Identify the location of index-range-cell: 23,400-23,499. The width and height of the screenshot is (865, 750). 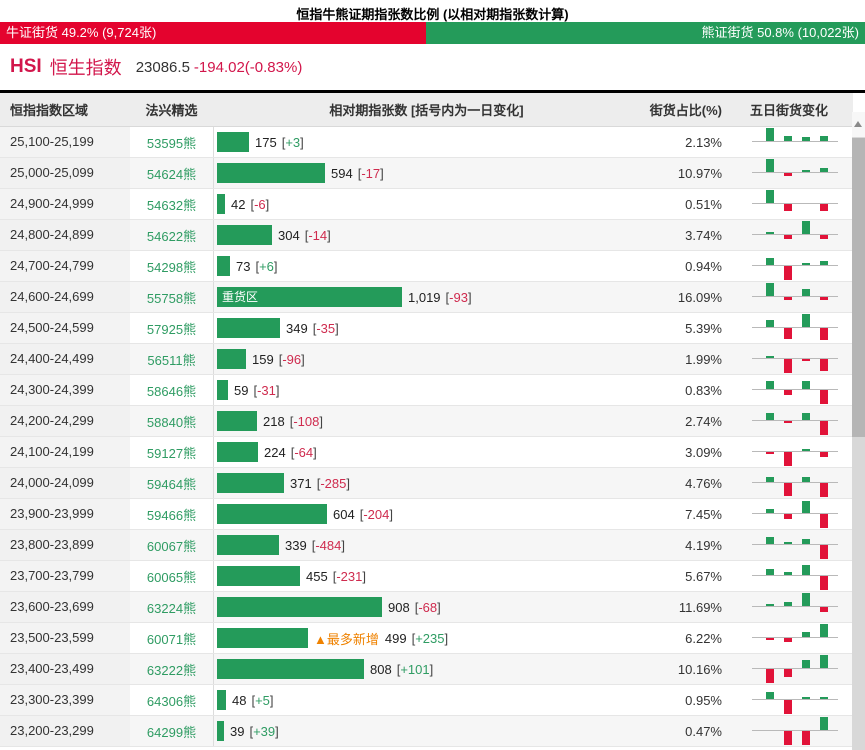
(65, 669).